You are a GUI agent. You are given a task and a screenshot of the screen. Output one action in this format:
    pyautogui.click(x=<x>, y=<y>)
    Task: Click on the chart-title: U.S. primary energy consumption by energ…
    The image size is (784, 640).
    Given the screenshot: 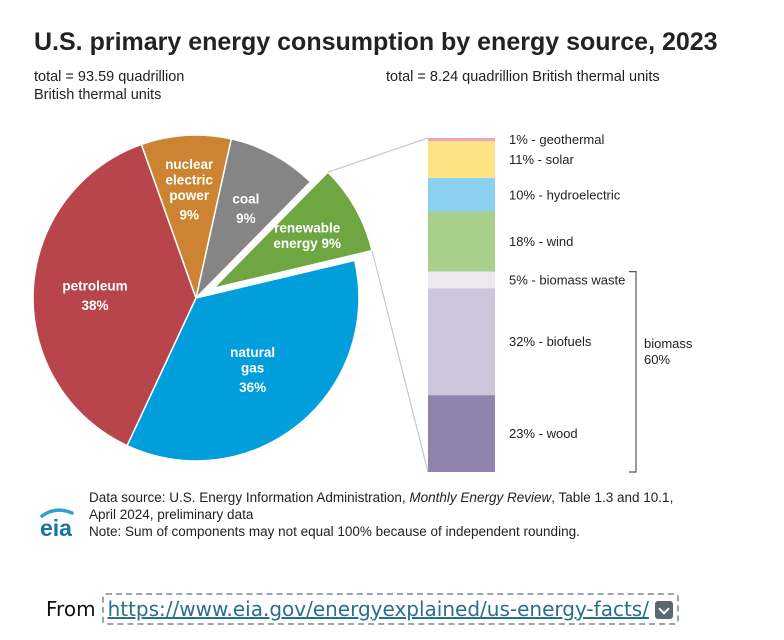 What is the action you would take?
    pyautogui.click(x=376, y=42)
    